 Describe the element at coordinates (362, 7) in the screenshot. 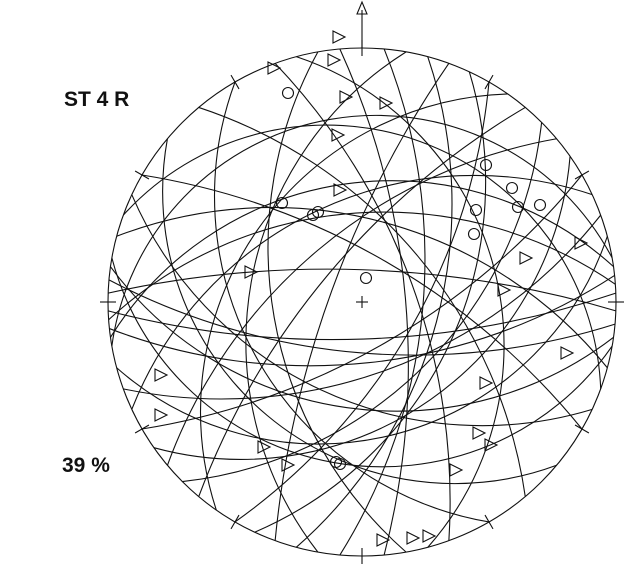

I see `north-arrow` at that location.